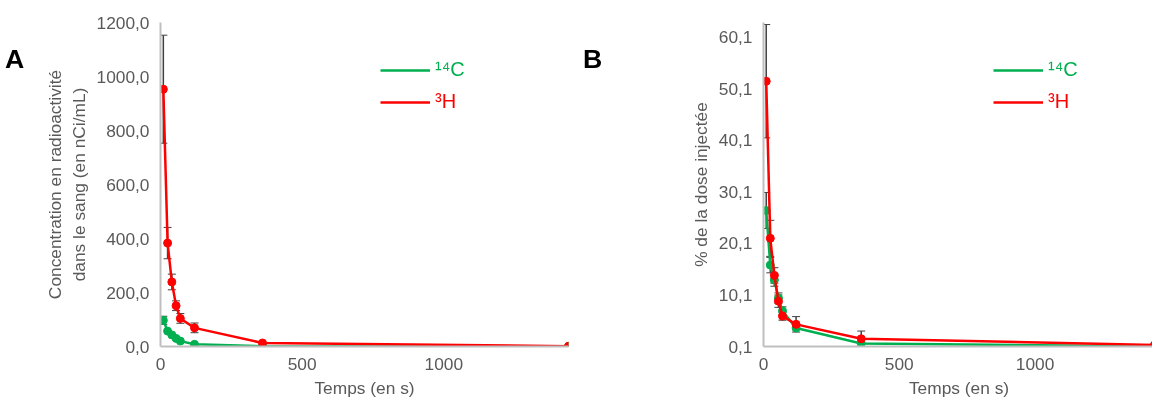 The width and height of the screenshot is (1152, 403). I want to click on y-tick-label: 40,1, so click(735, 140).